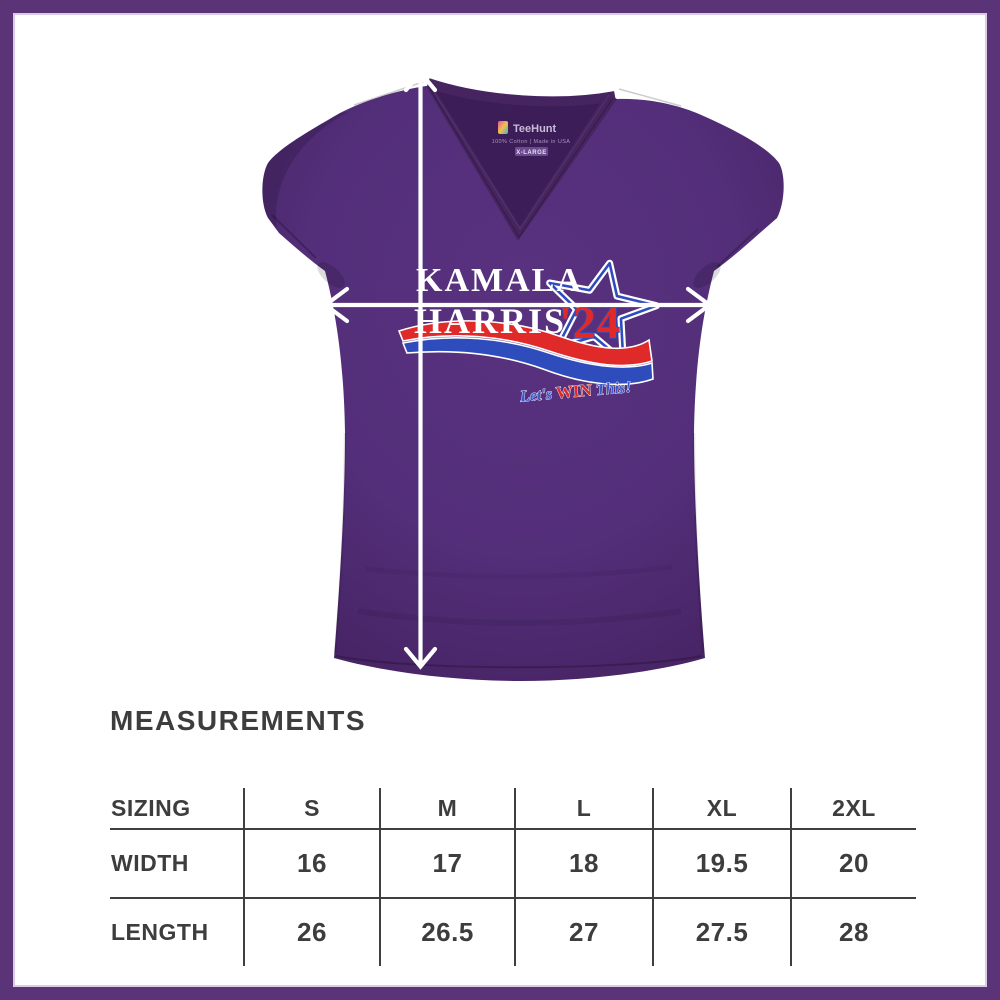  Describe the element at coordinates (335, 305) in the screenshot. I see `arrowhead-left-icon` at that location.